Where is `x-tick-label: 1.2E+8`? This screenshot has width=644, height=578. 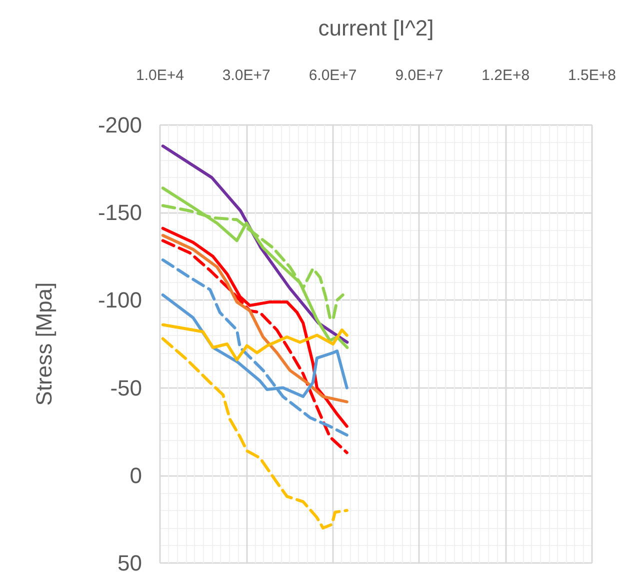 x-tick-label: 1.2E+8 is located at coordinates (506, 75).